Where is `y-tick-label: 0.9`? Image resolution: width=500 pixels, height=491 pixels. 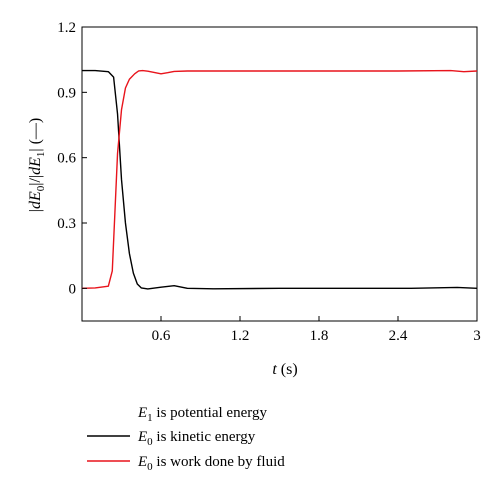
y-tick-label: 0.9 is located at coordinates (66, 93).